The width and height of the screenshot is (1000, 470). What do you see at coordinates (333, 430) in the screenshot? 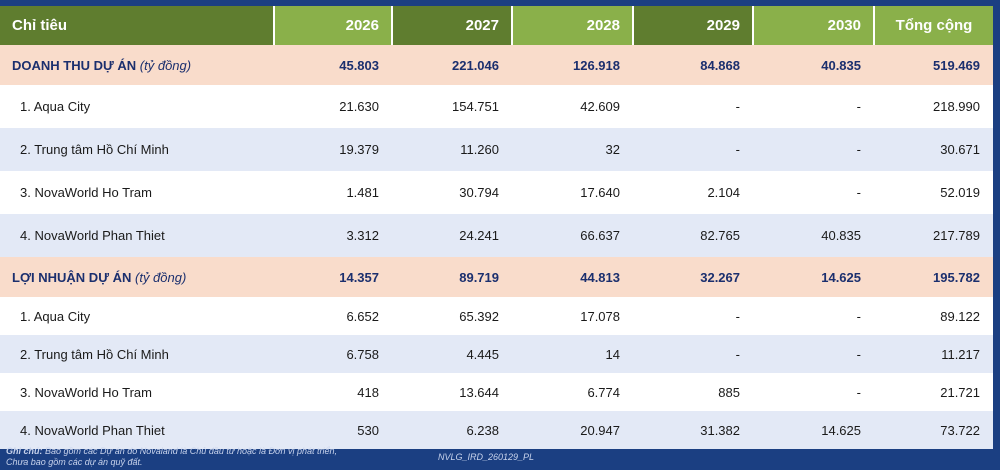
I see `cell: 530` at bounding box center [333, 430].